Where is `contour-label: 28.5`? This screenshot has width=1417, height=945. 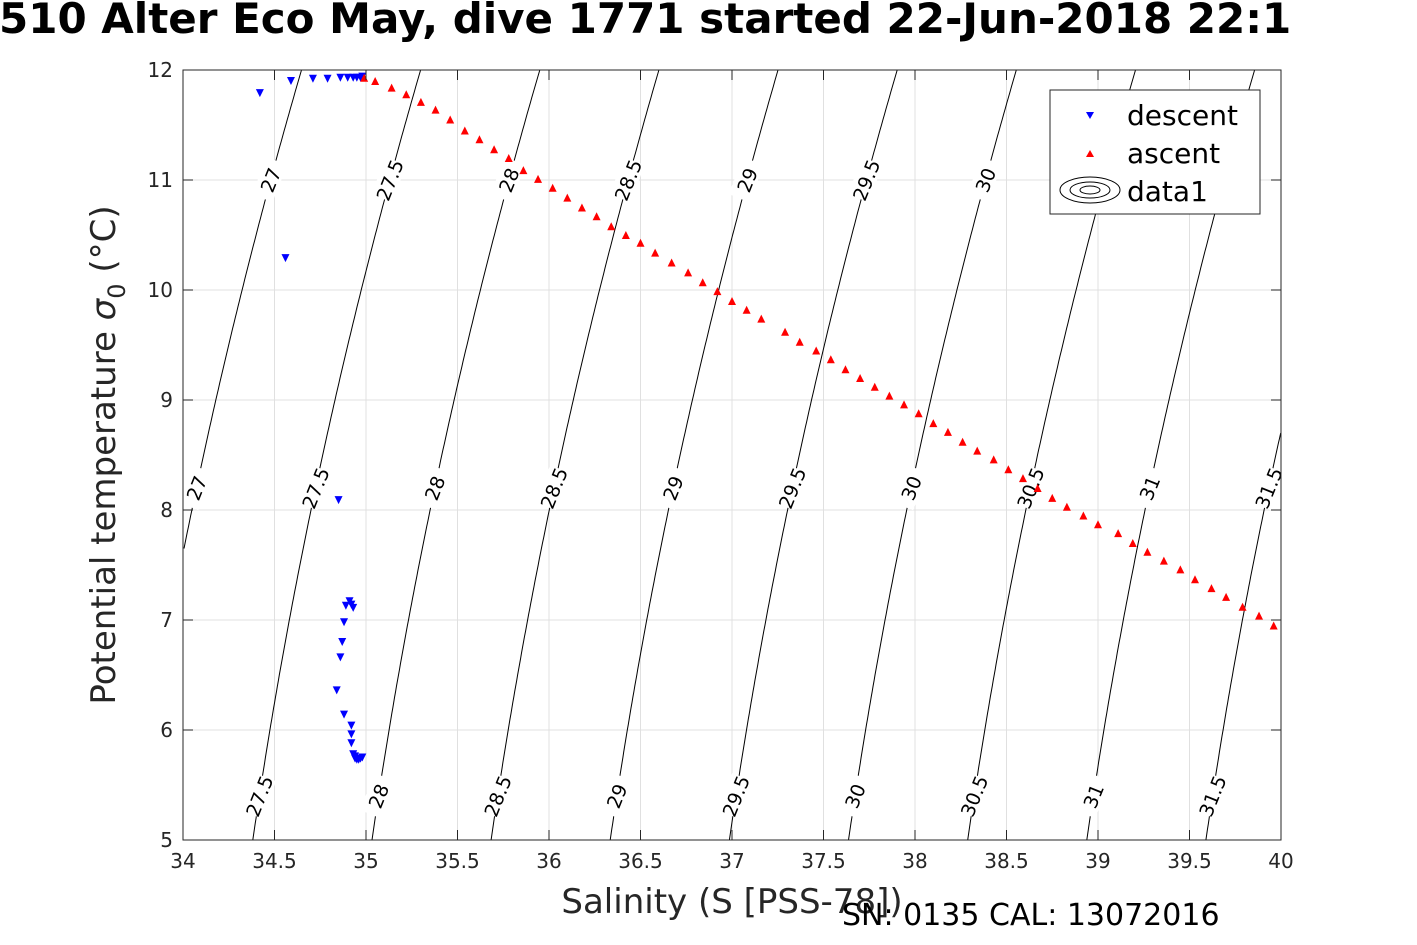 contour-label: 28.5 is located at coordinates (498, 796).